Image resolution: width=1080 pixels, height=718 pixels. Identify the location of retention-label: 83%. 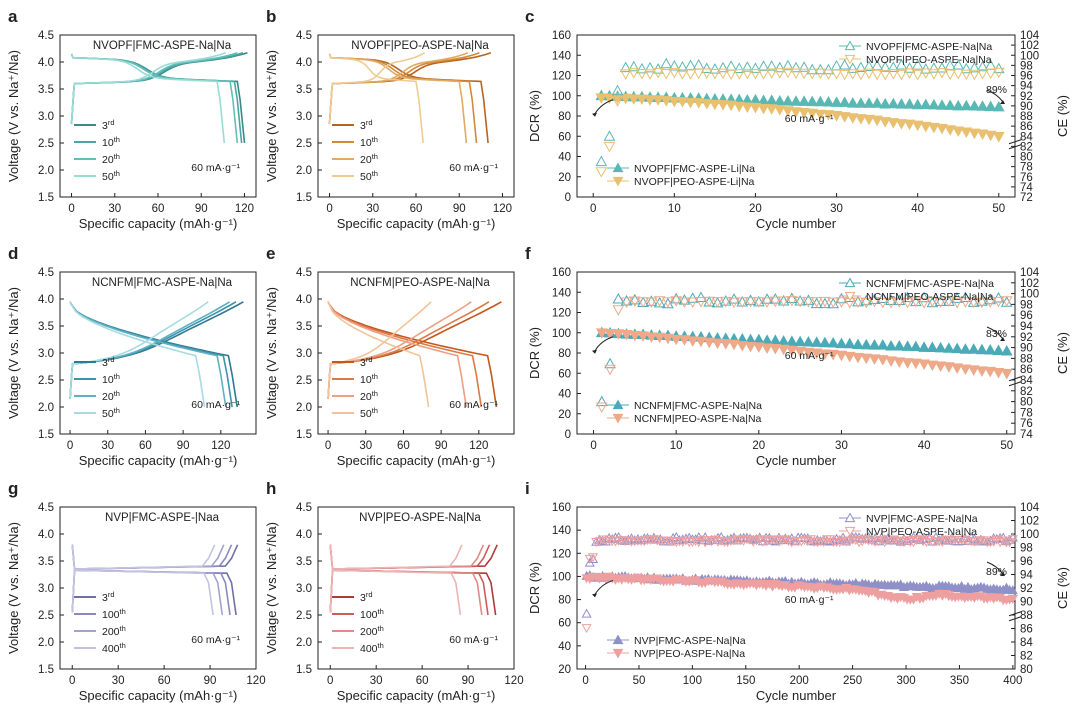
(996, 334).